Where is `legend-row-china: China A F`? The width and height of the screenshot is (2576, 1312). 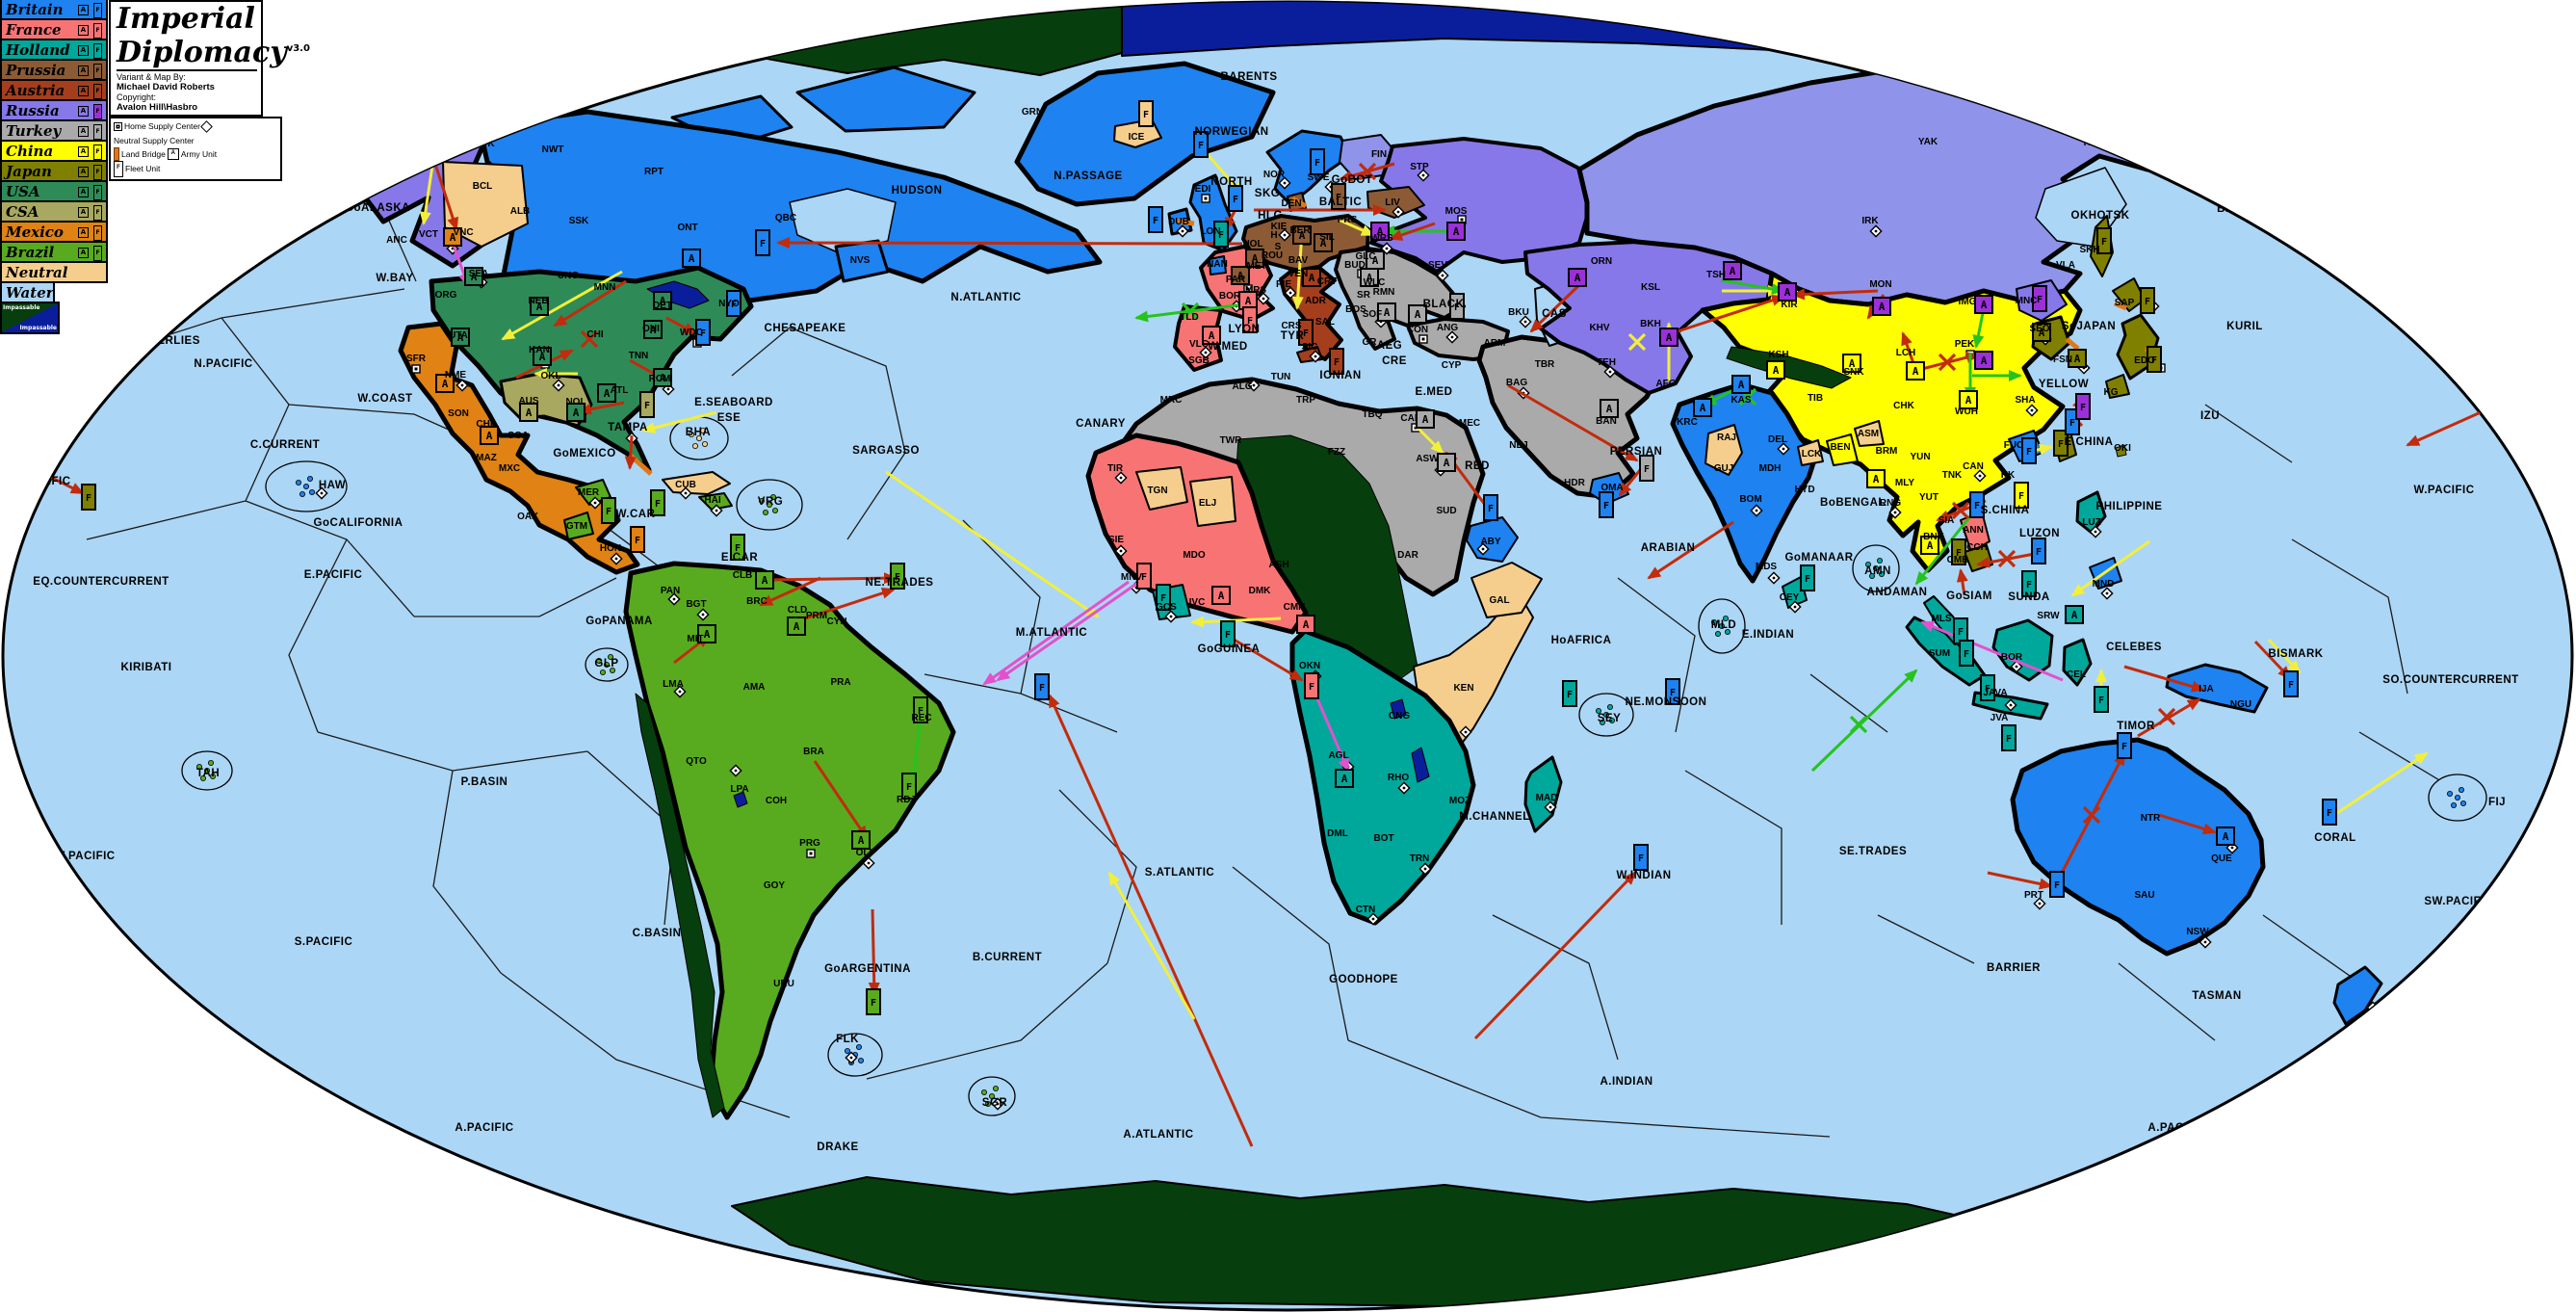 legend-row-china: China A F is located at coordinates (54, 151).